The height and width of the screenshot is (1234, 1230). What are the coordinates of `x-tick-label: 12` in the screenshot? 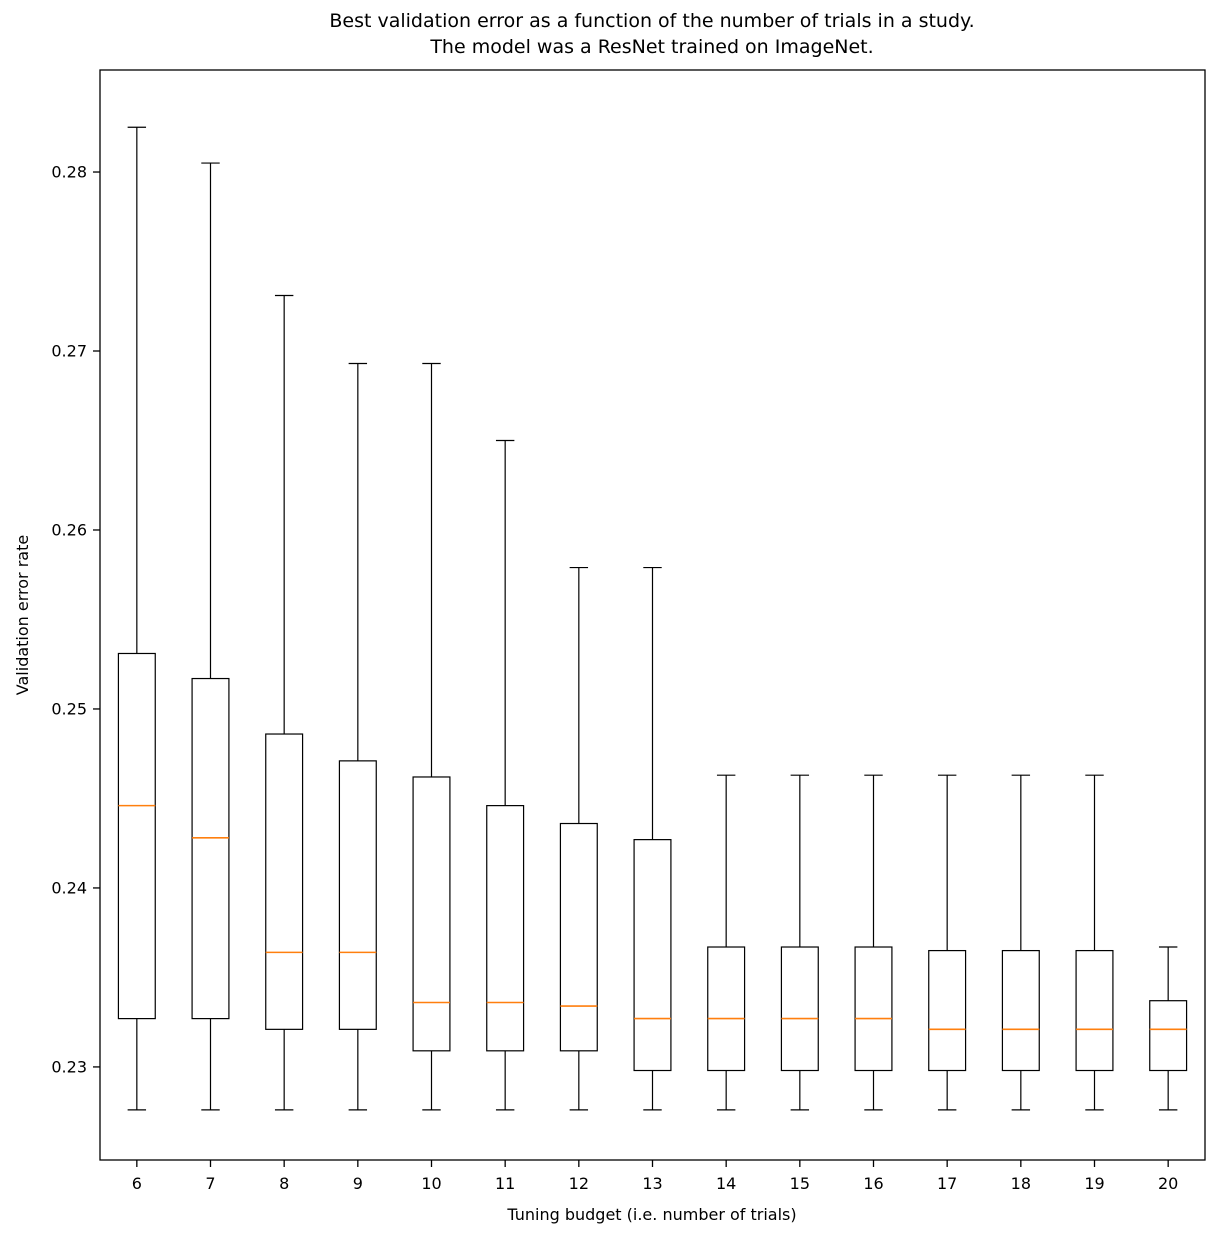 It's located at (579, 1183).